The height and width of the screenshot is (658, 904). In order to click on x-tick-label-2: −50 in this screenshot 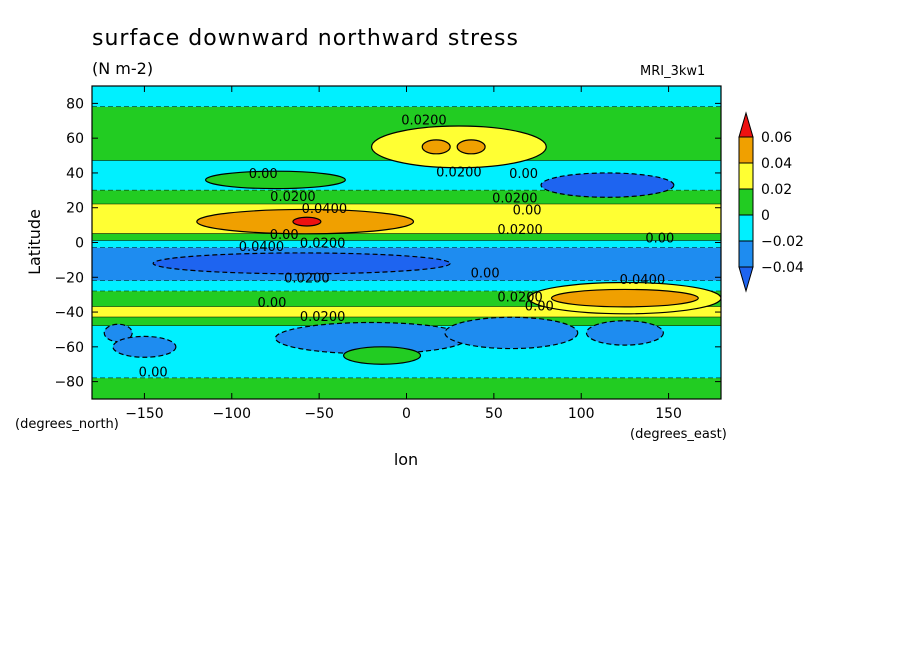, I will do `click(319, 414)`.